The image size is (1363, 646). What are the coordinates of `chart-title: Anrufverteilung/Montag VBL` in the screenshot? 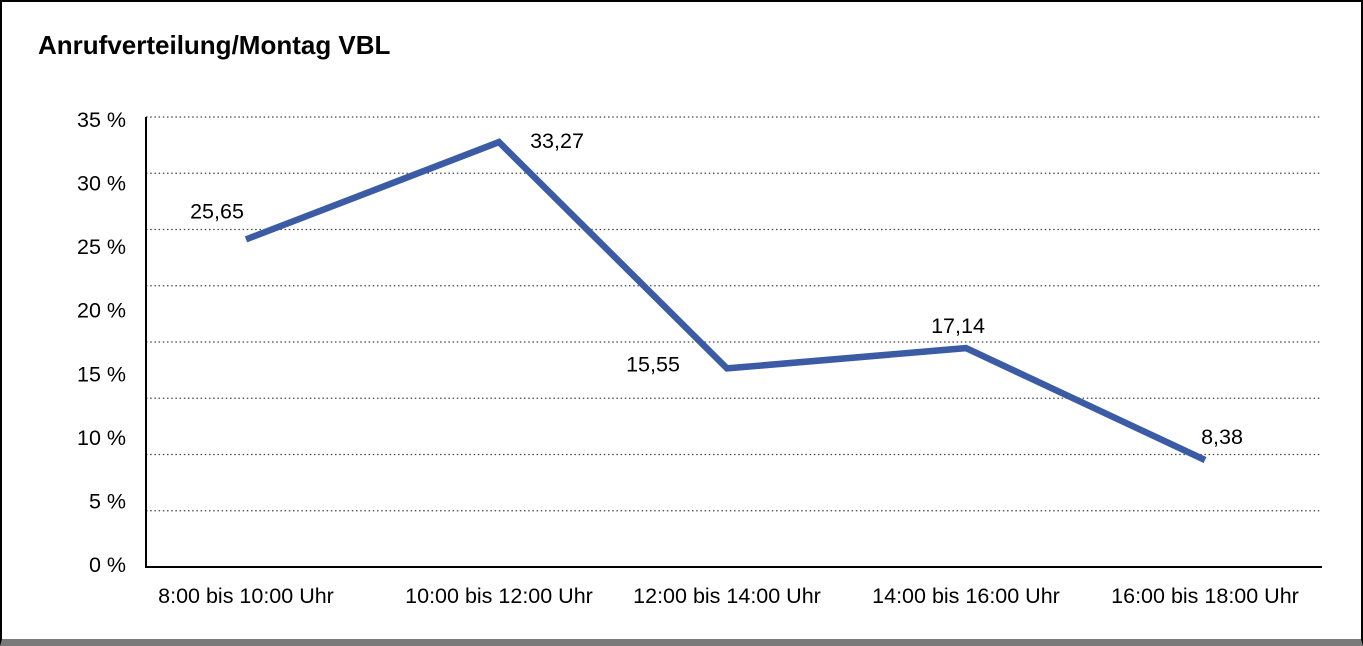 It's located at (214, 45).